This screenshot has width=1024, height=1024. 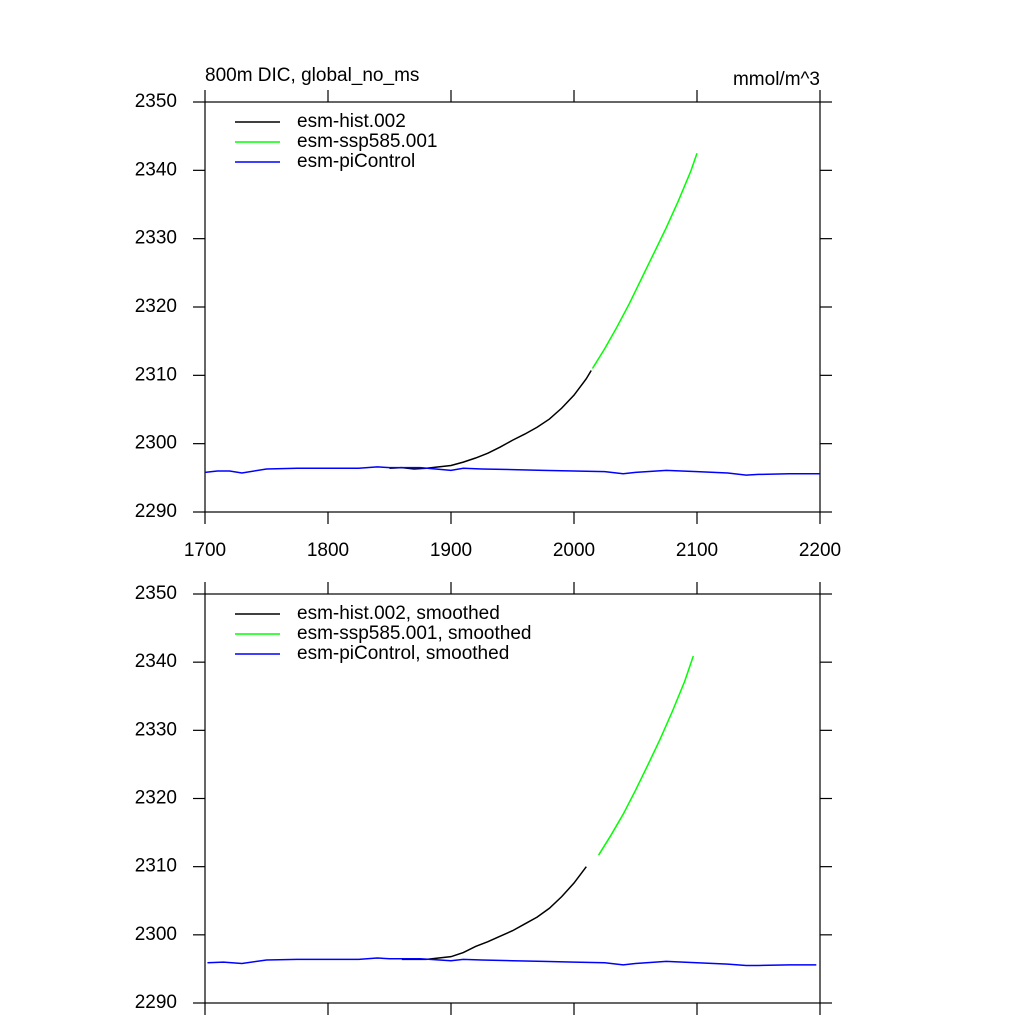 I want to click on x-tick-label: 2000, so click(x=574, y=550).